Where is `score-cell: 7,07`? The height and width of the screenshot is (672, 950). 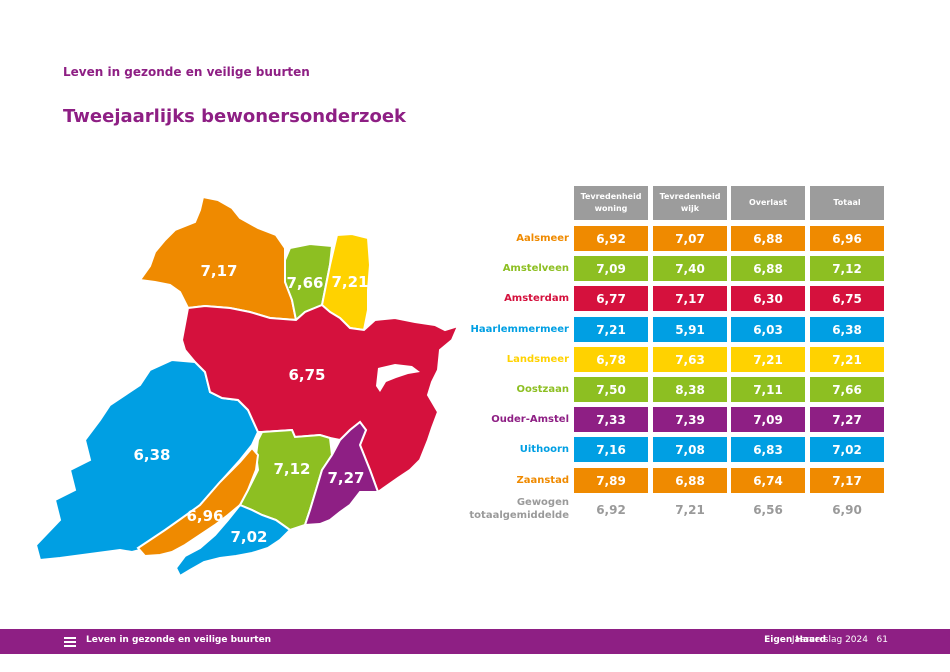 score-cell: 7,07 is located at coordinates (690, 238).